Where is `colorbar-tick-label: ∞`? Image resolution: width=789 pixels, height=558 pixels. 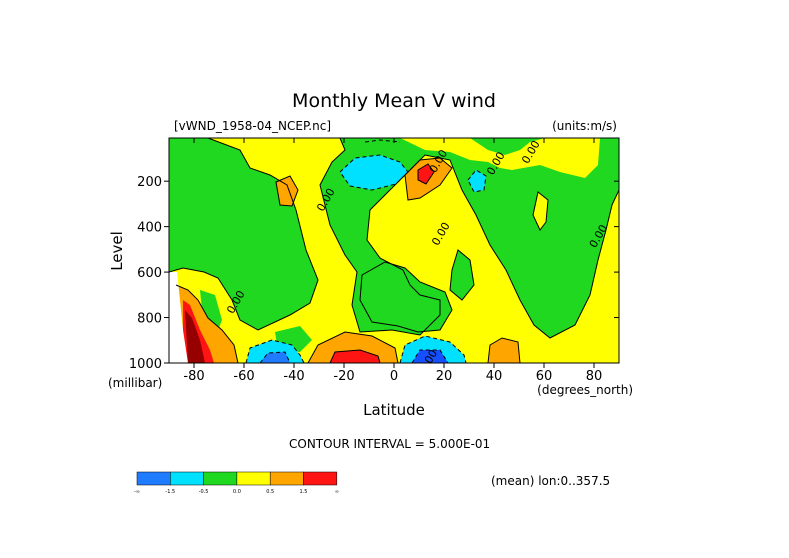
colorbar-tick-label: ∞ is located at coordinates (337, 492).